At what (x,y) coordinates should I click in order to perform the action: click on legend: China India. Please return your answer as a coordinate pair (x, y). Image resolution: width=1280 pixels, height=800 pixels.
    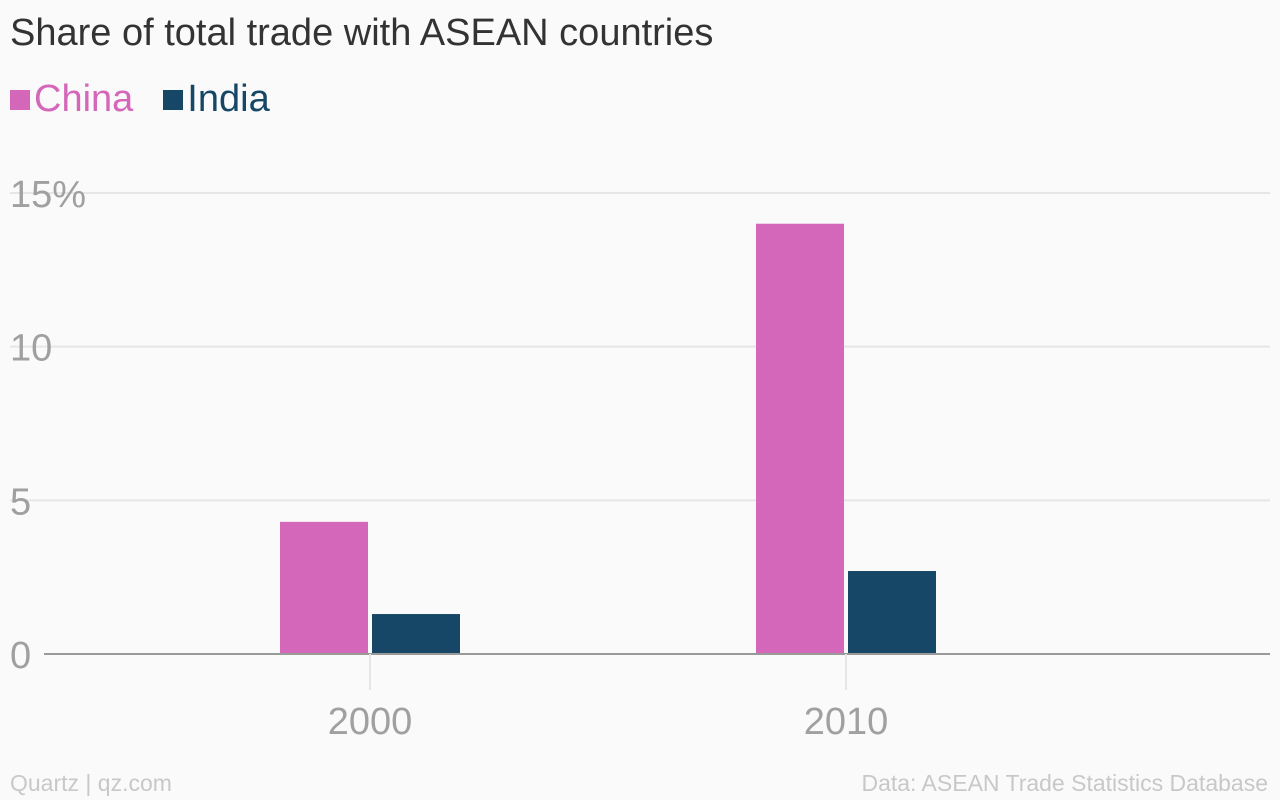
    Looking at the image, I should click on (155, 99).